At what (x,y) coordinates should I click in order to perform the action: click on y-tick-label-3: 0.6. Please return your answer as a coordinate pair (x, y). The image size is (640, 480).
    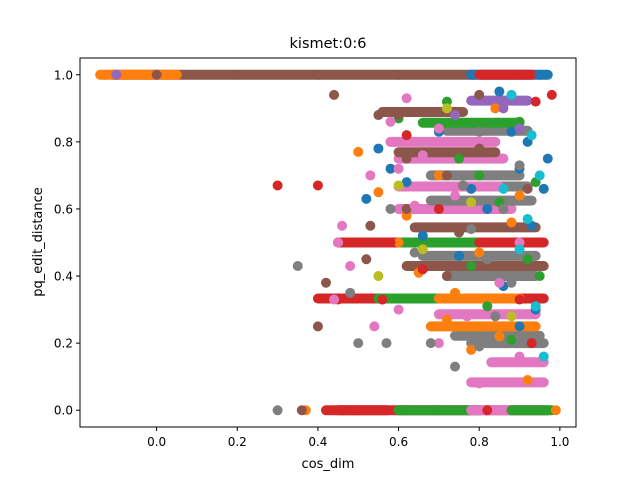
    Looking at the image, I should click on (63, 209).